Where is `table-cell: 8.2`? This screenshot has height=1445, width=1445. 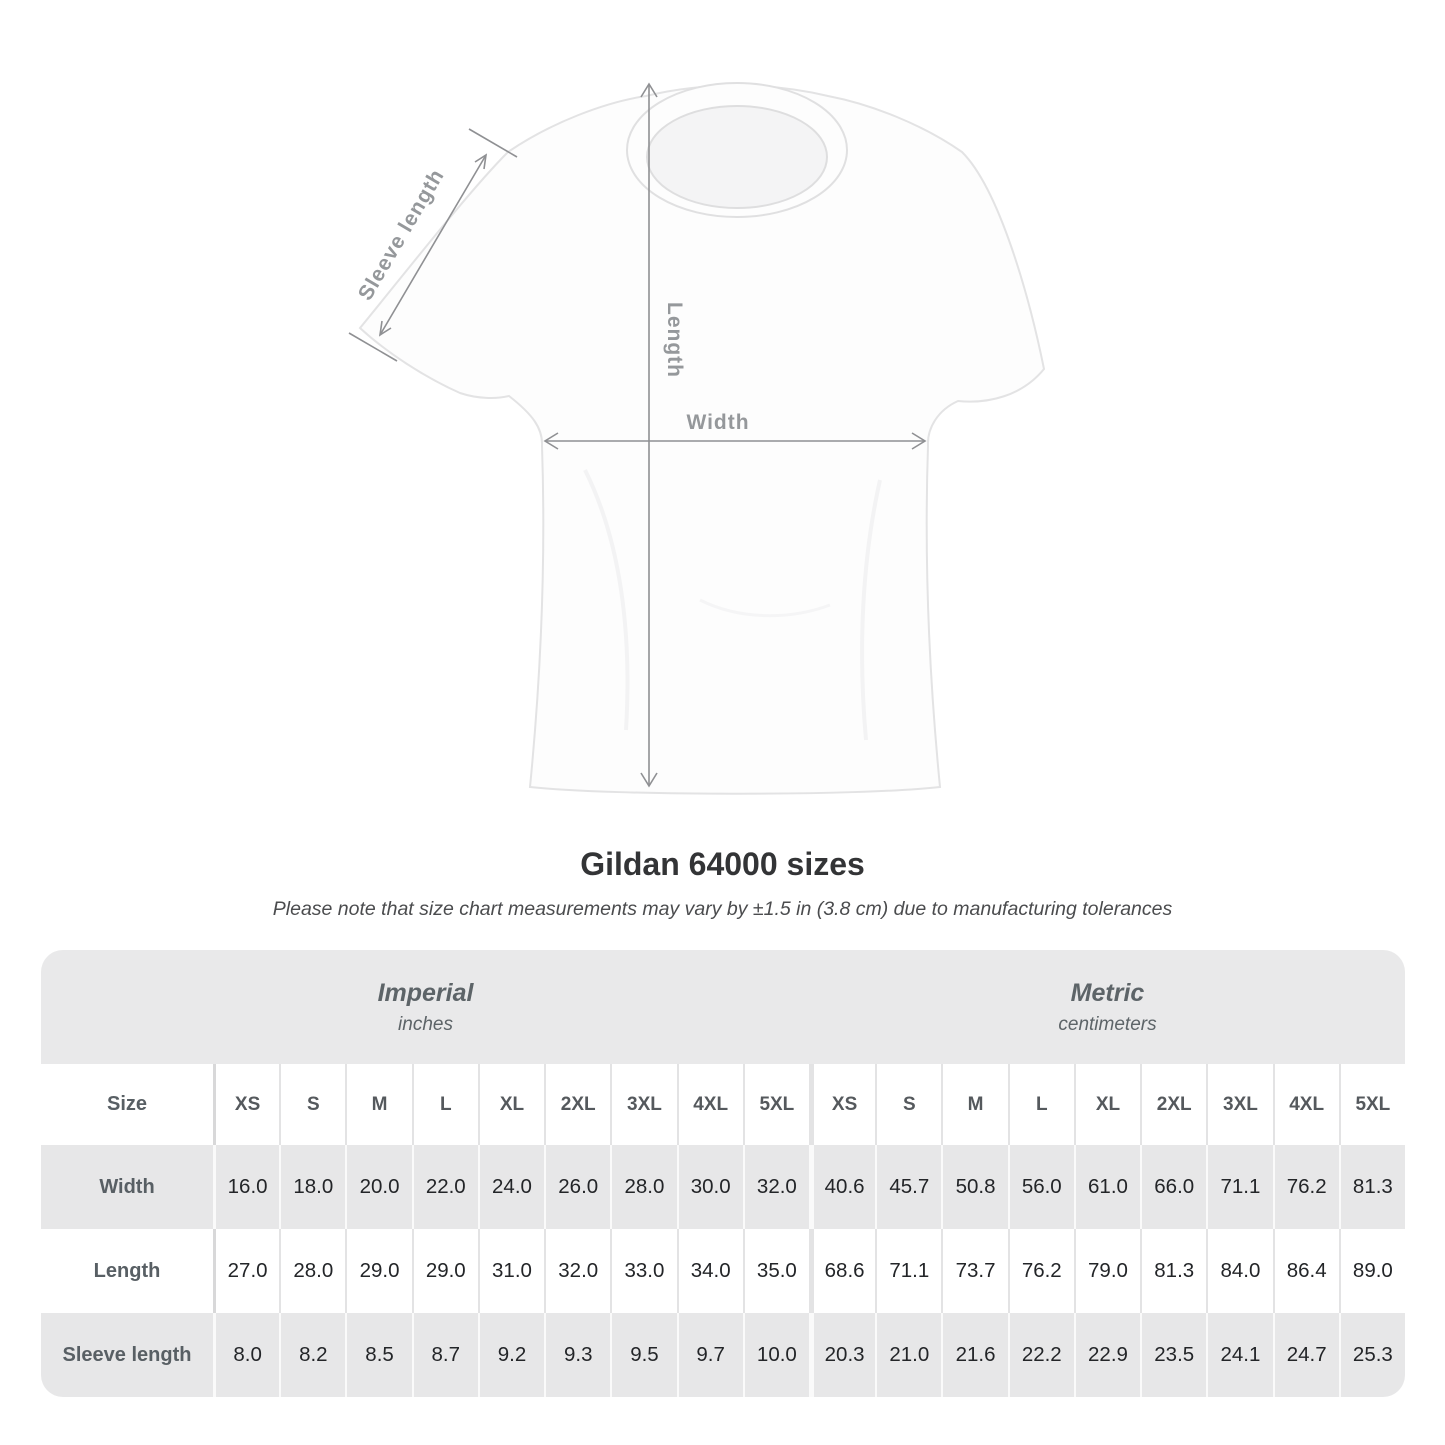
table-cell: 8.2 is located at coordinates (312, 1355).